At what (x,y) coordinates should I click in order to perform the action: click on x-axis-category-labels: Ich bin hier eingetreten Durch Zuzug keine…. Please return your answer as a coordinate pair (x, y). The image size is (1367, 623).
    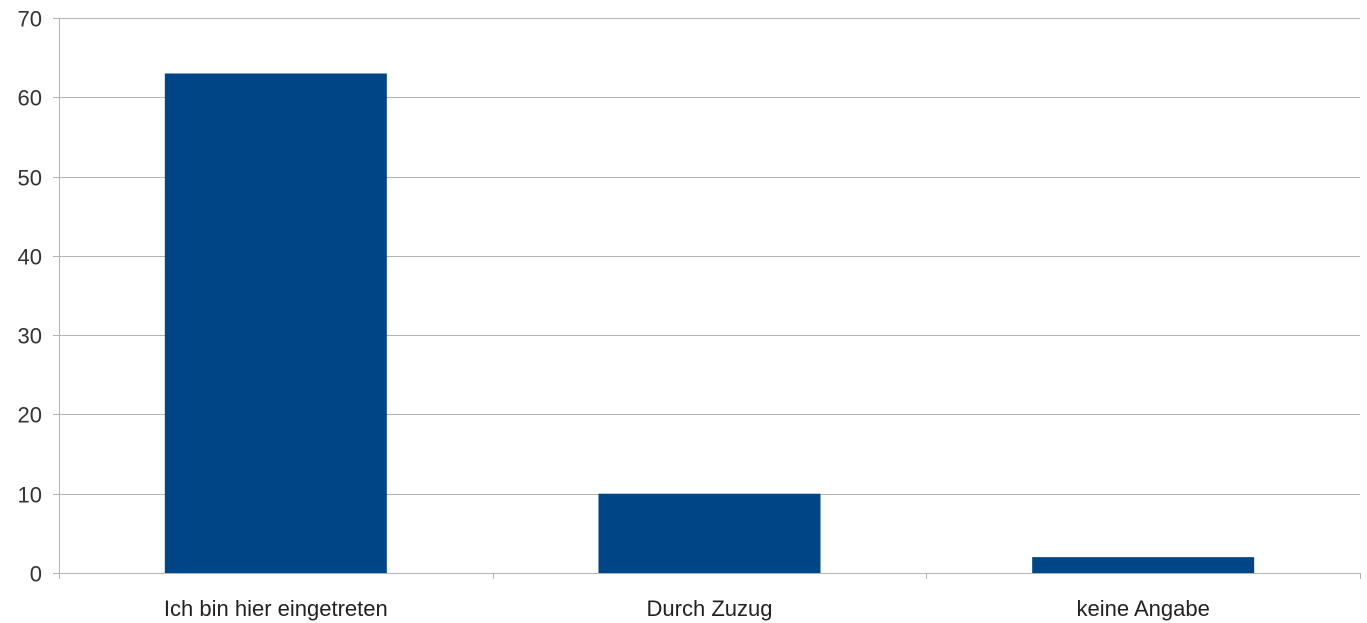
    Looking at the image, I should click on (687, 608).